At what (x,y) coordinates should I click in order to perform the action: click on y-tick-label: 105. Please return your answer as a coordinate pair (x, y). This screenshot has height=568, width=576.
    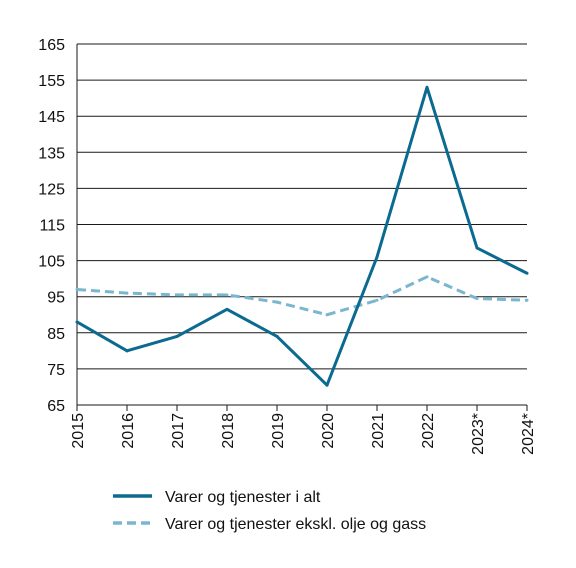
    Looking at the image, I should click on (51, 262).